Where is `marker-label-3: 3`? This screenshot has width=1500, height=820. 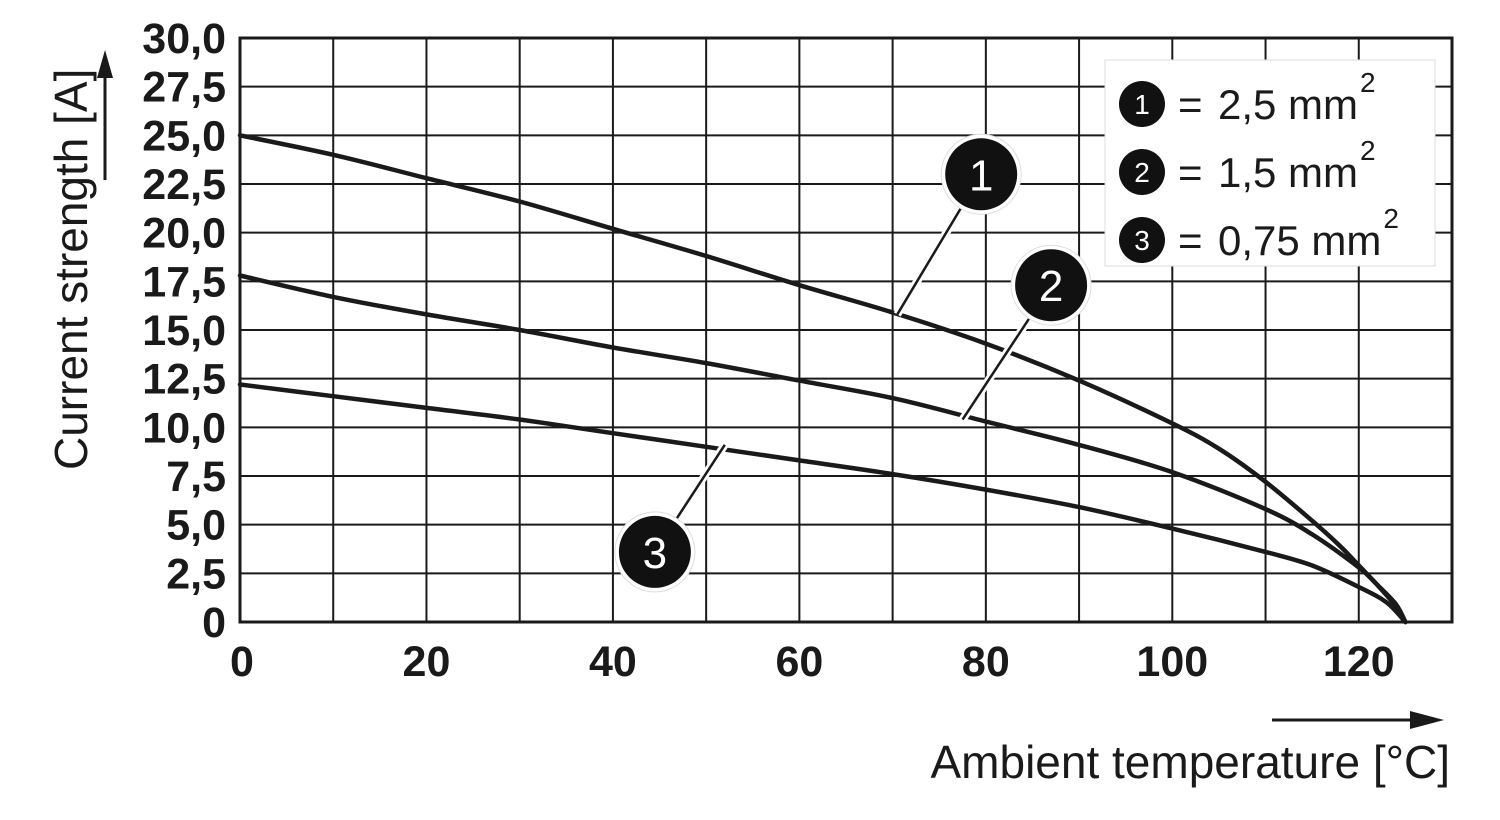
marker-label-3: 3 is located at coordinates (655, 553).